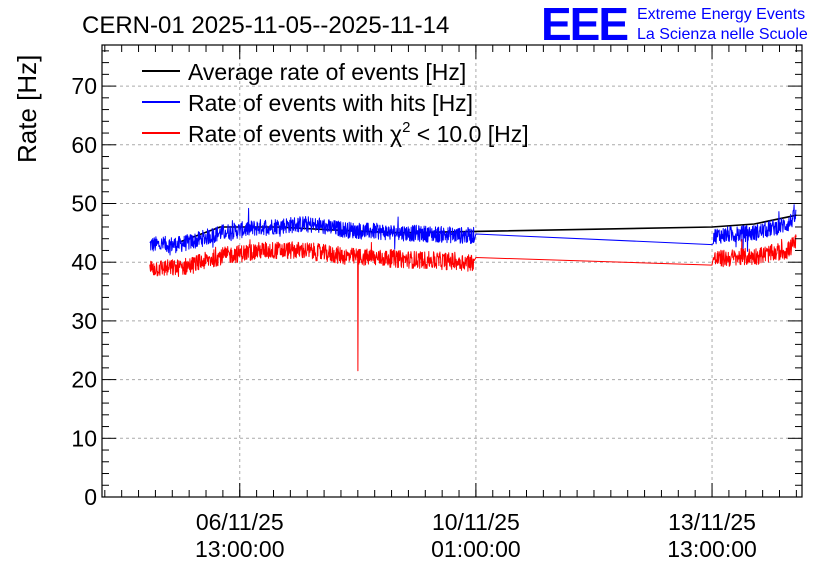 This screenshot has height=572, width=836. What do you see at coordinates (476, 522) in the screenshot?
I see `x-tick-label-date: 10/11/25` at bounding box center [476, 522].